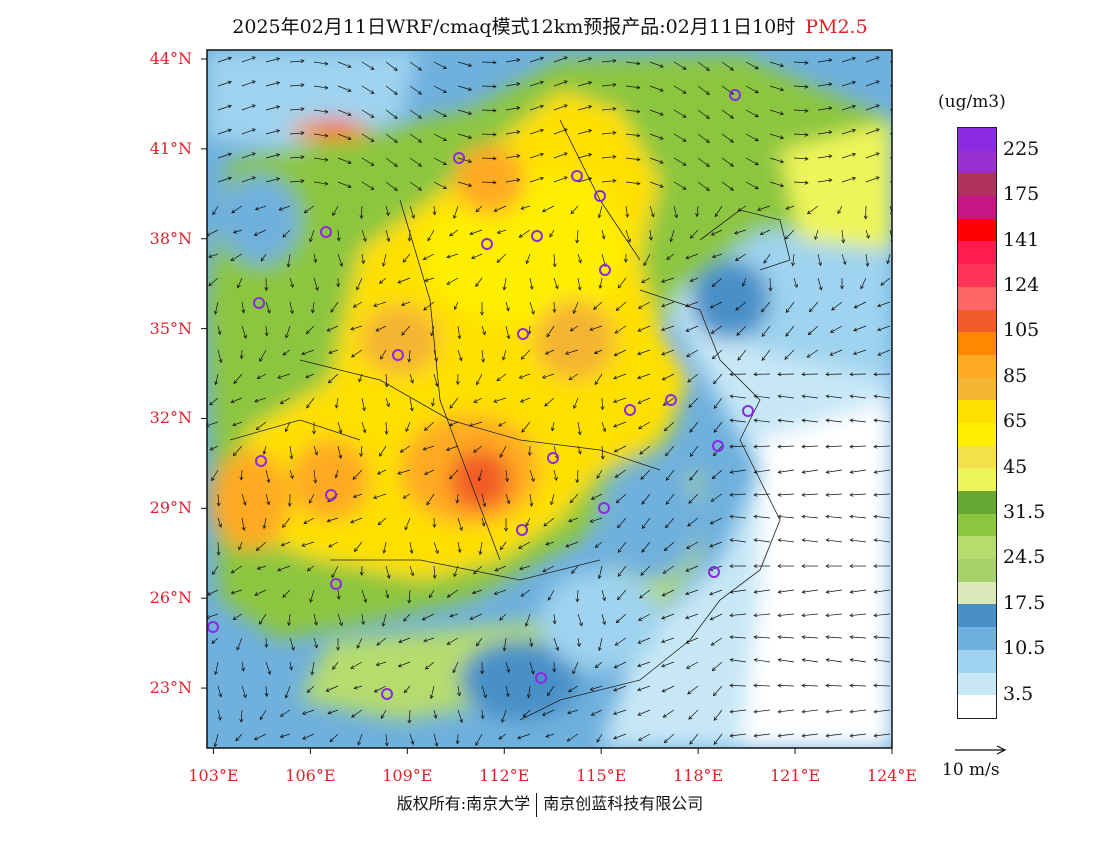 This screenshot has height=850, width=1100. What do you see at coordinates (1024, 511) in the screenshot?
I see `colorbar-label: 31.5` at bounding box center [1024, 511].